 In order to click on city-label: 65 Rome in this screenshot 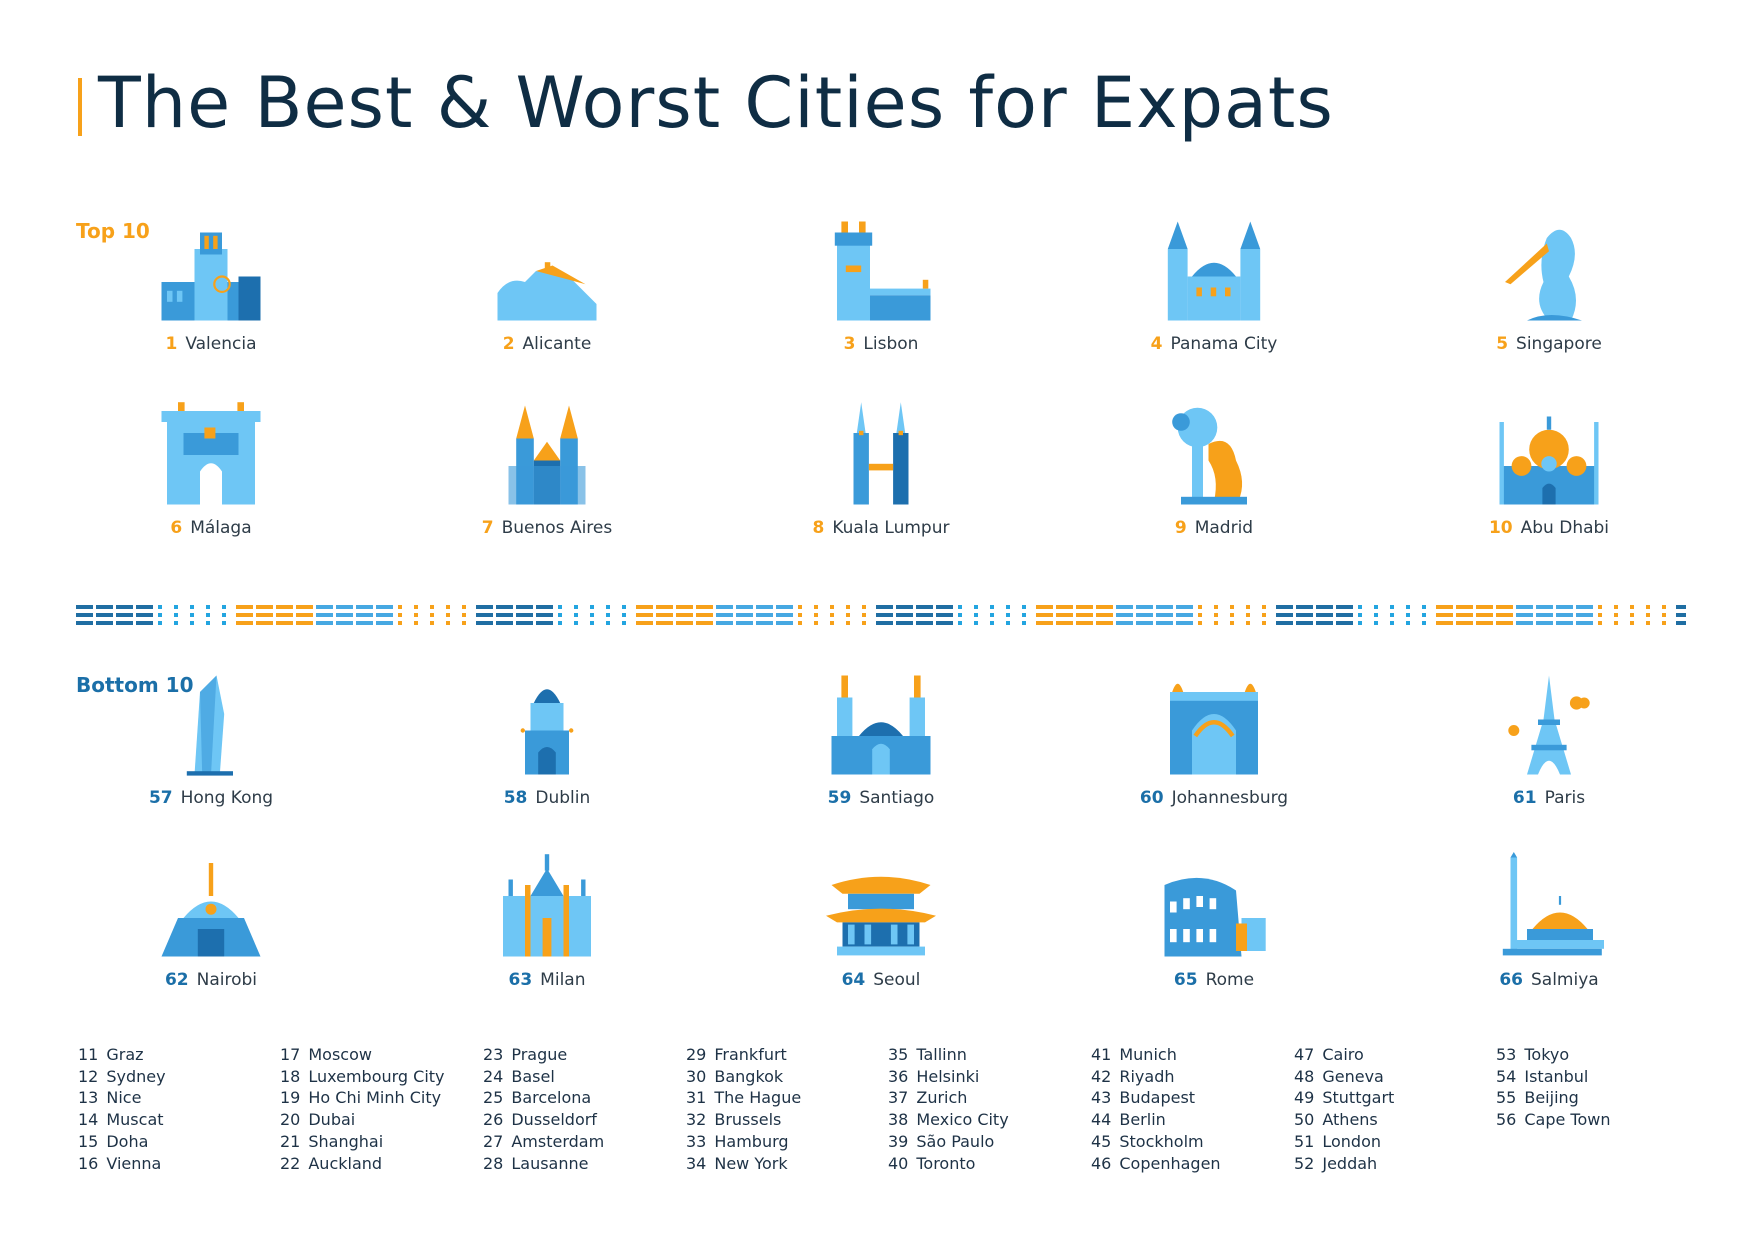, I will do `click(1214, 980)`.